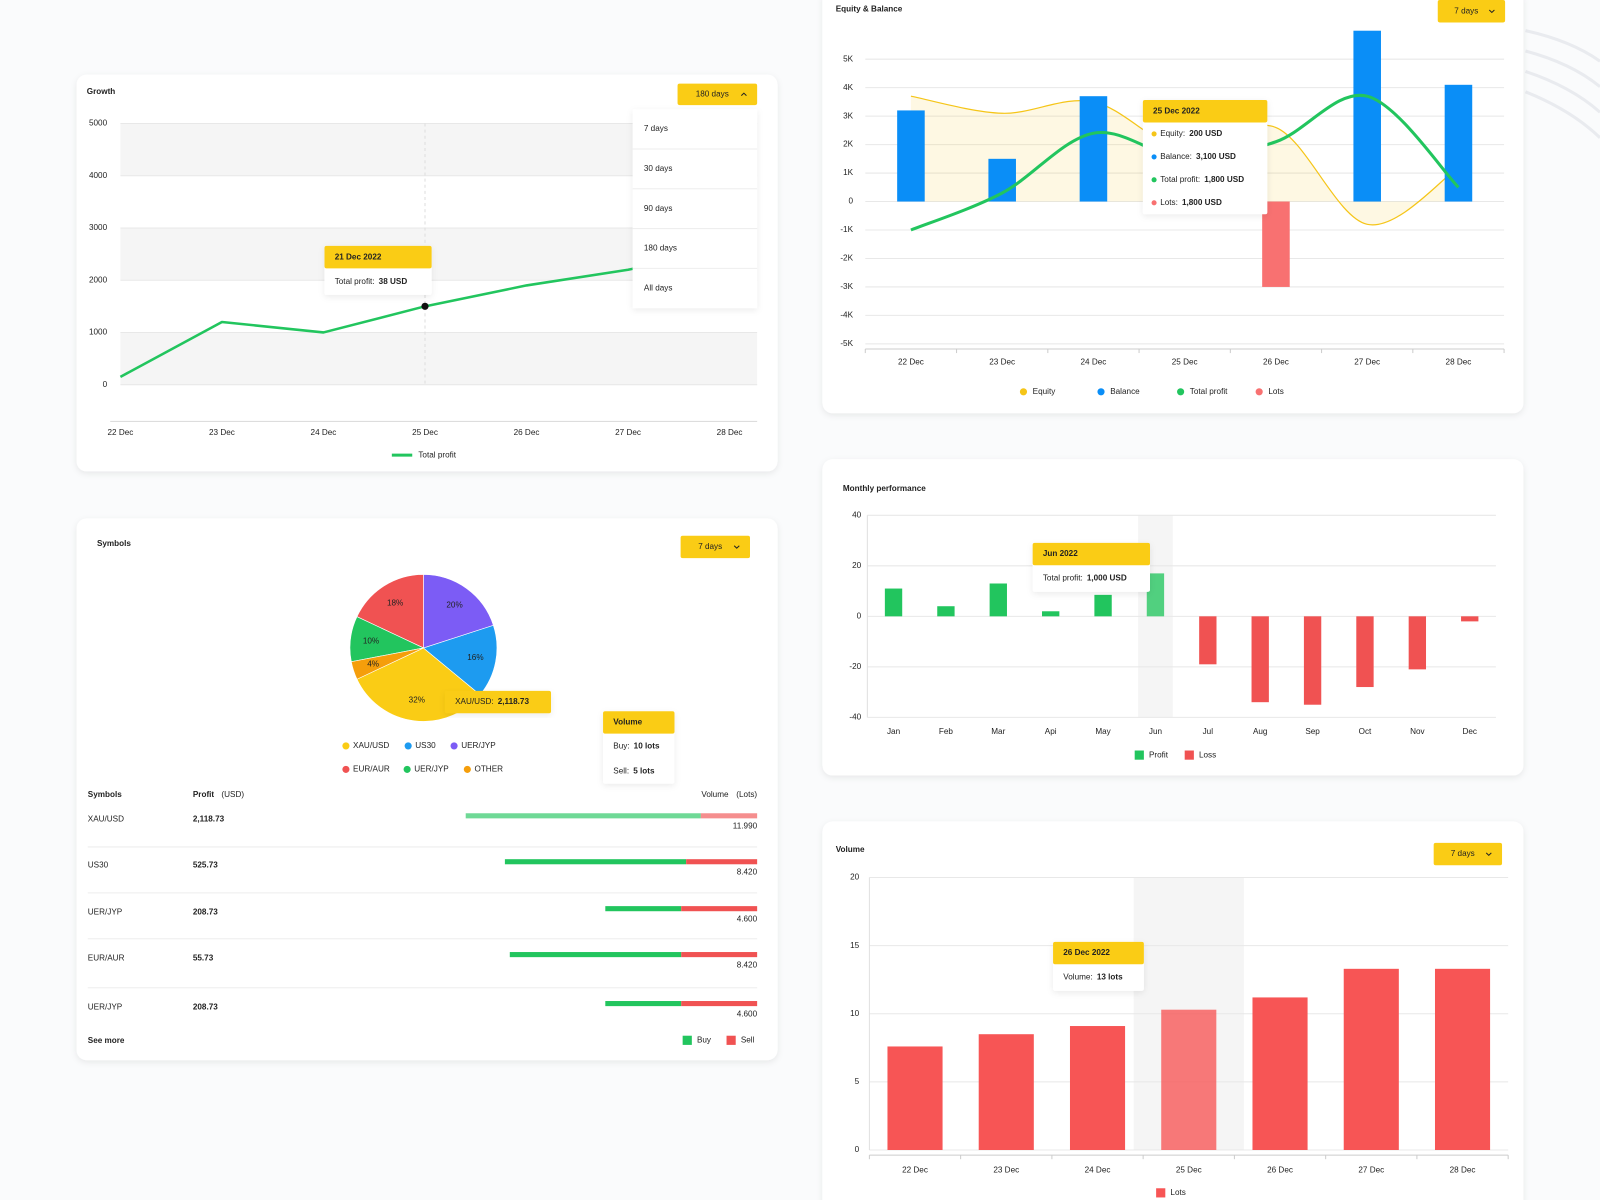 The width and height of the screenshot is (1600, 1200). Describe the element at coordinates (98, 332) in the screenshot. I see `y-tick-label: 1000` at that location.